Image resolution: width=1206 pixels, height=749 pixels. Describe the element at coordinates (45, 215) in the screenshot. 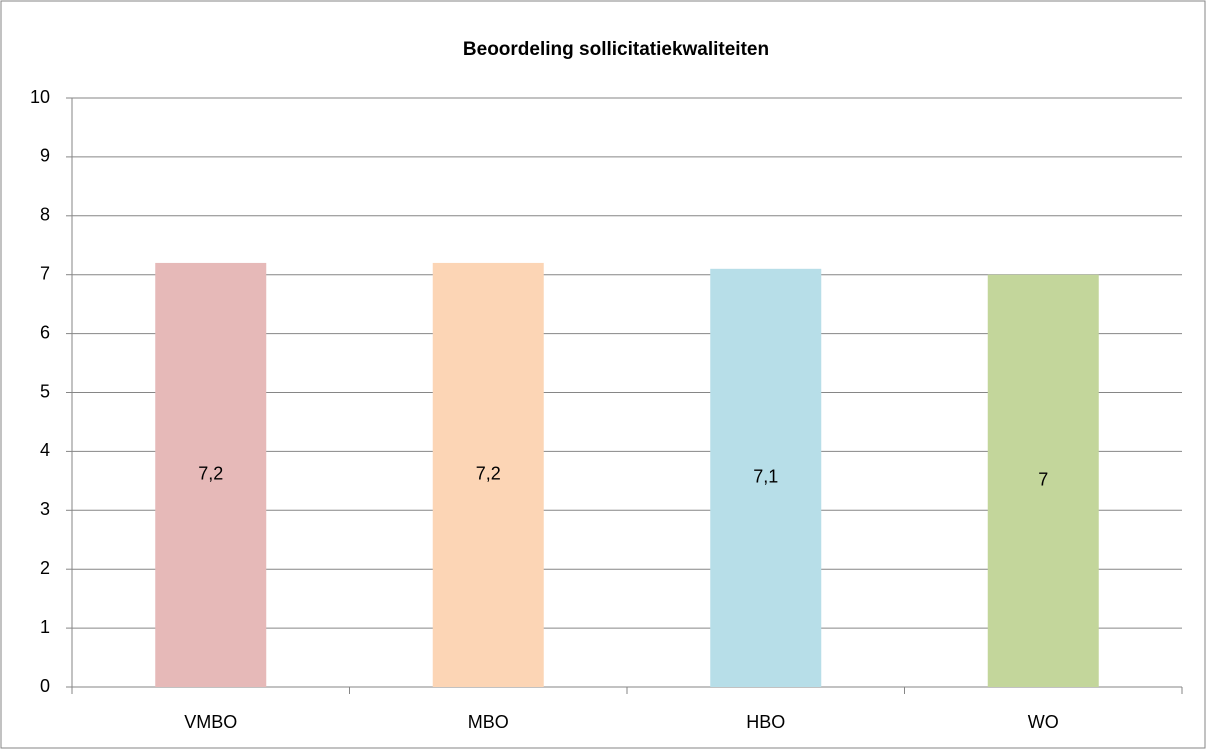

I see `y-tick-label: 8` at that location.